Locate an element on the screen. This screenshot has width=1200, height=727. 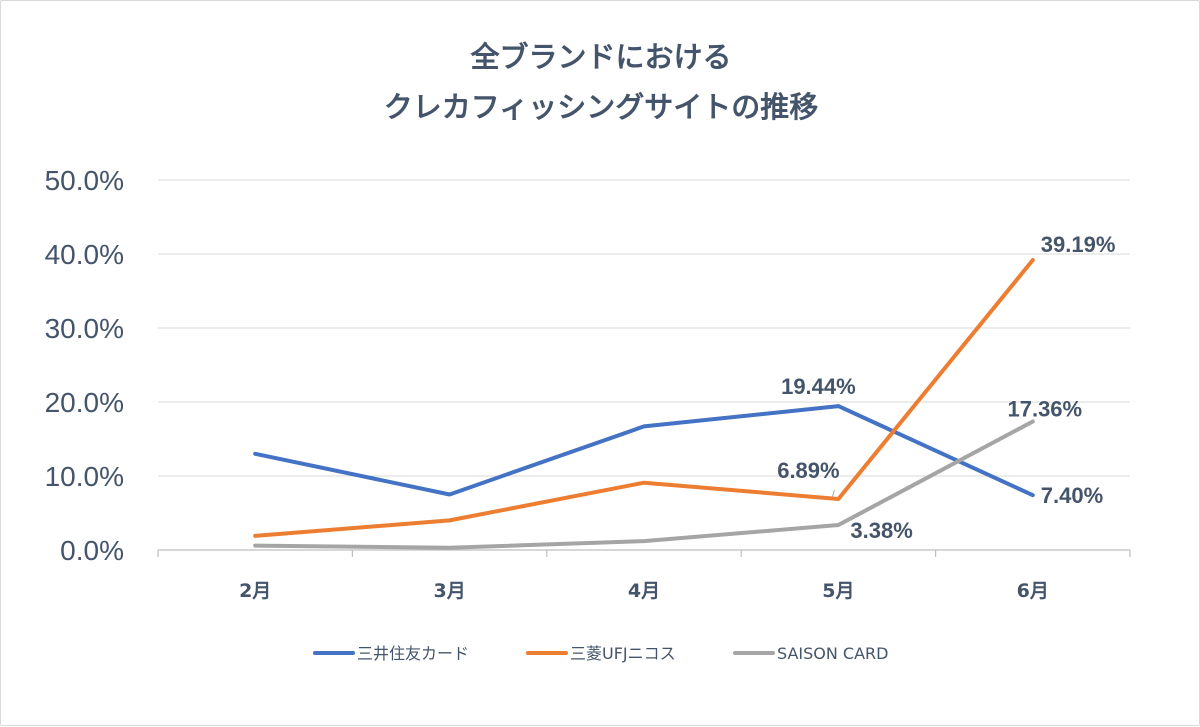
chart-title-line-1: 全ブランドにおける is located at coordinates (600, 57).